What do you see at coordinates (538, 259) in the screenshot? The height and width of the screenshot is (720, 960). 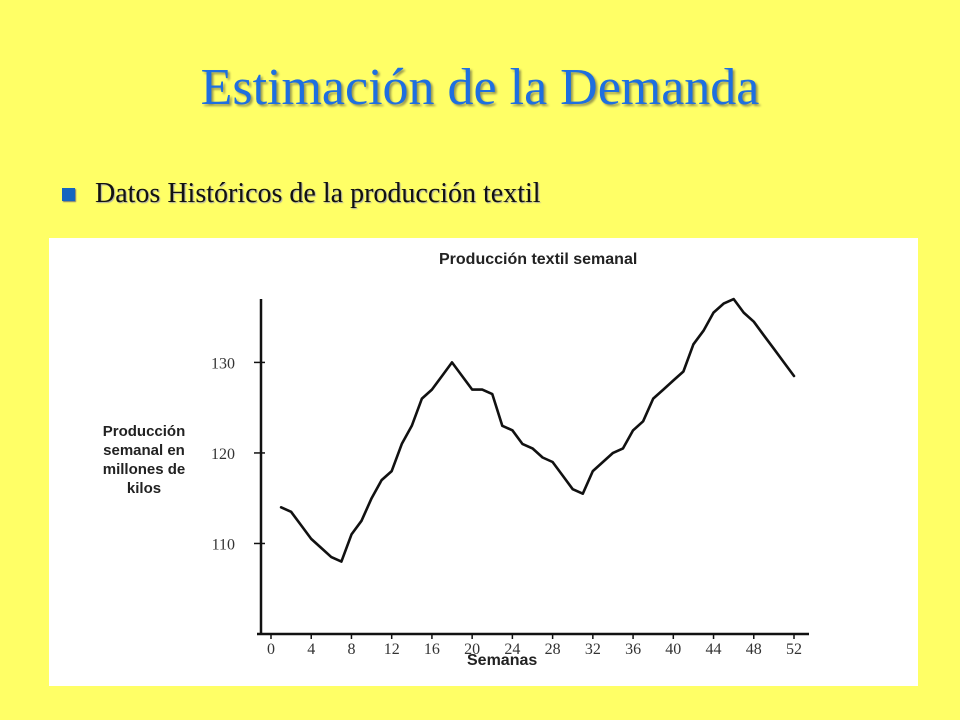 I see `chart-title: Producción textil semanal` at bounding box center [538, 259].